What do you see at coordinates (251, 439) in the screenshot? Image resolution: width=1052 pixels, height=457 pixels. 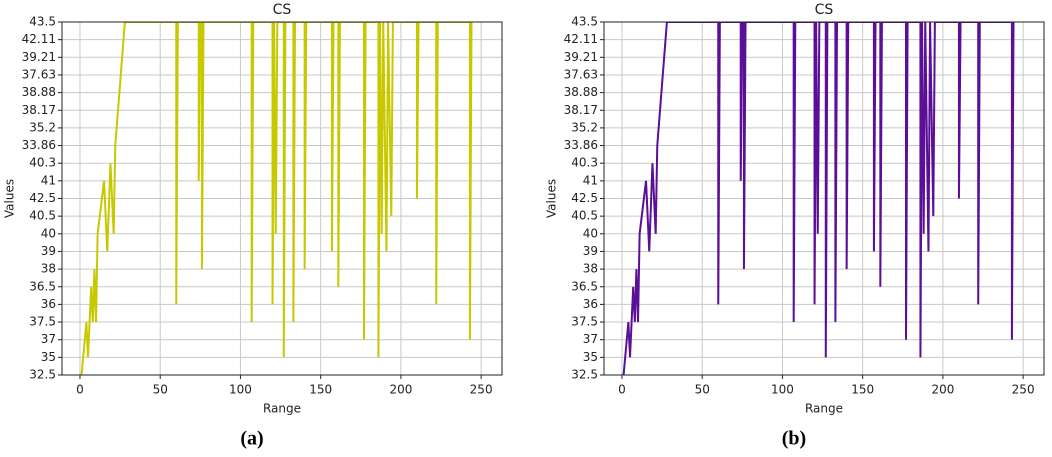 I see `caption: (a)` at bounding box center [251, 439].